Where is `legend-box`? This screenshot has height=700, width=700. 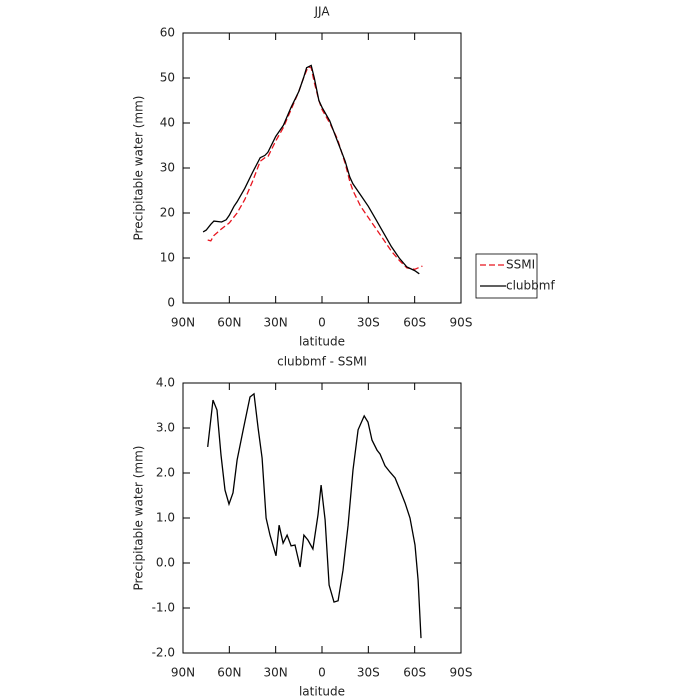
legend-box is located at coordinates (506, 276).